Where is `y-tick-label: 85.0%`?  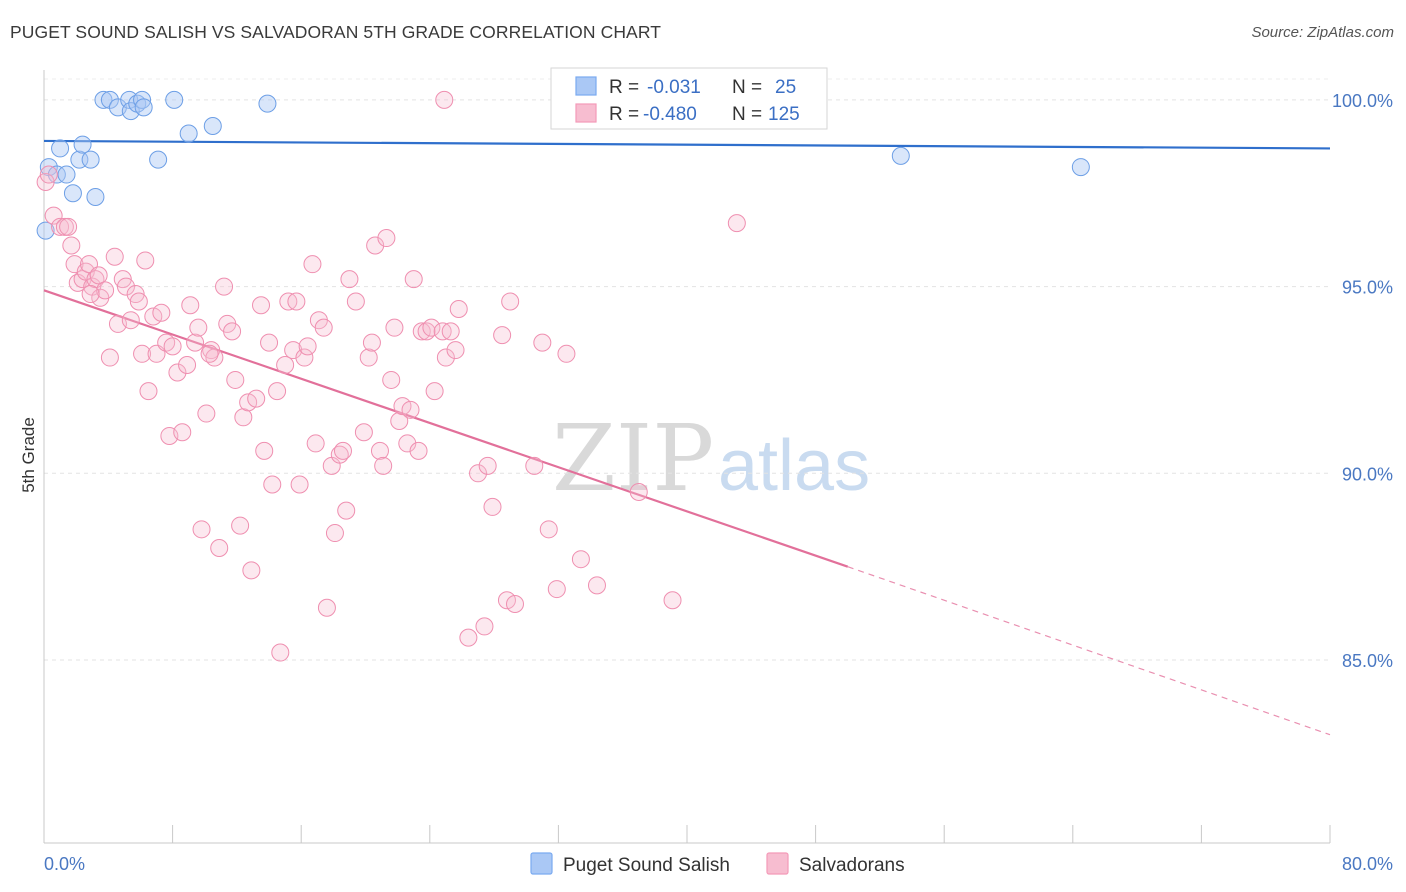 y-tick-label: 85.0% is located at coordinates (1367, 661).